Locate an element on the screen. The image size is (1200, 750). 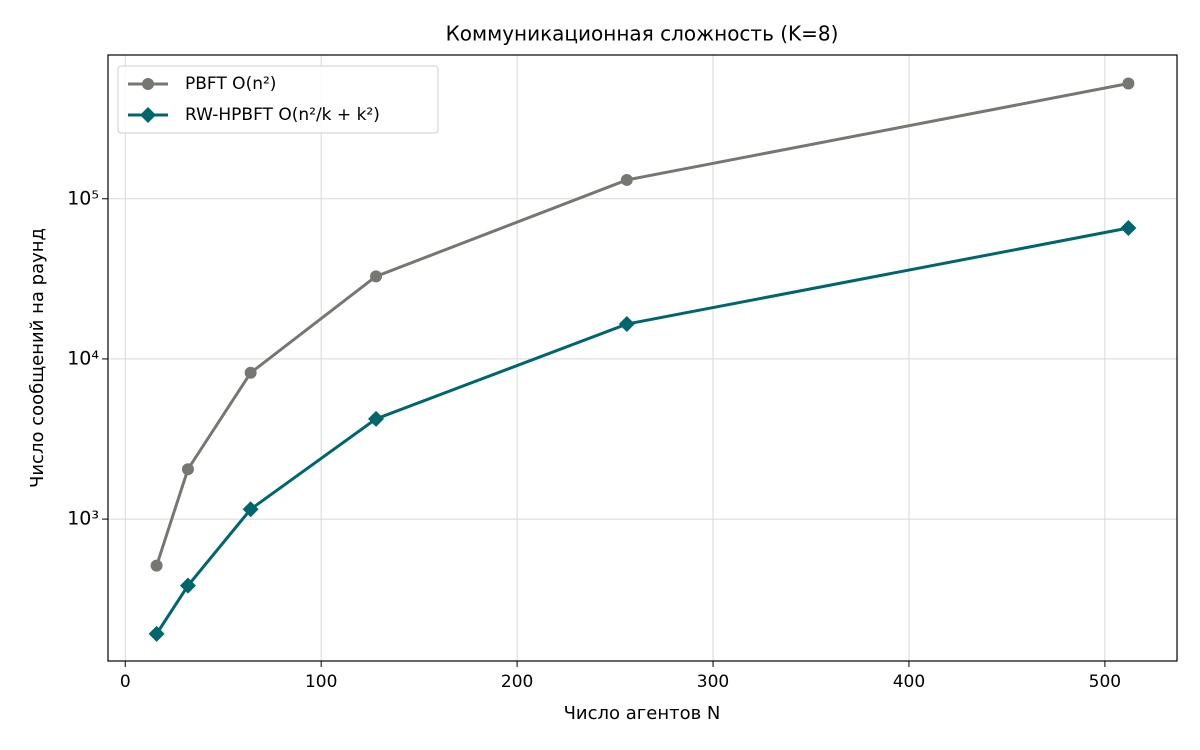
y-tick-label: 10⁴ is located at coordinates (83, 358).